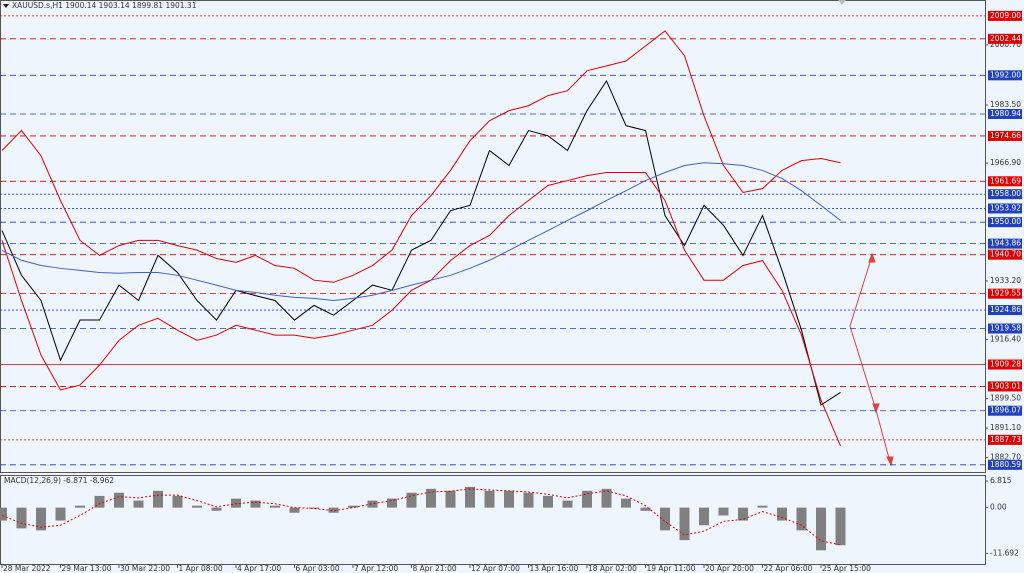 Image resolution: width=1024 pixels, height=573 pixels. I want to click on menu-icon, so click(6, 6).